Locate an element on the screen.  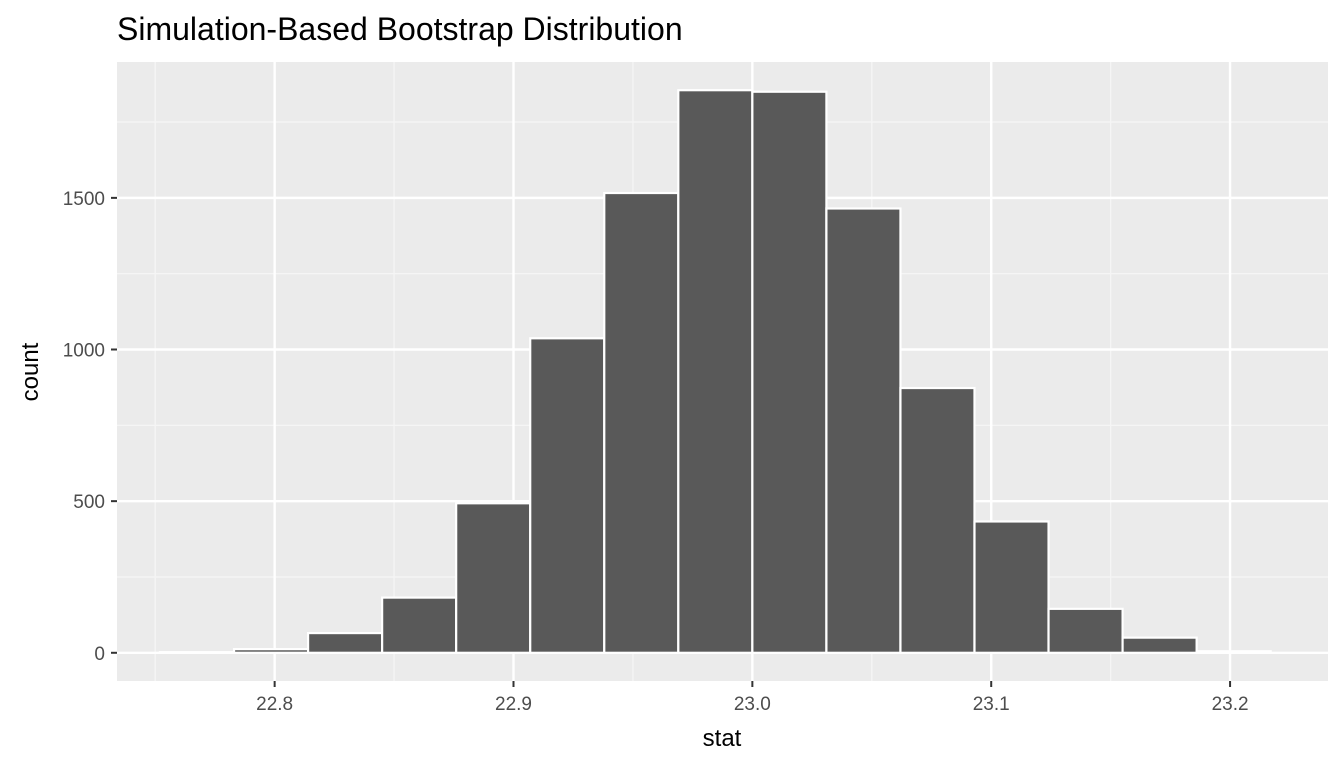
x-tick-label: 22.8 is located at coordinates (274, 704).